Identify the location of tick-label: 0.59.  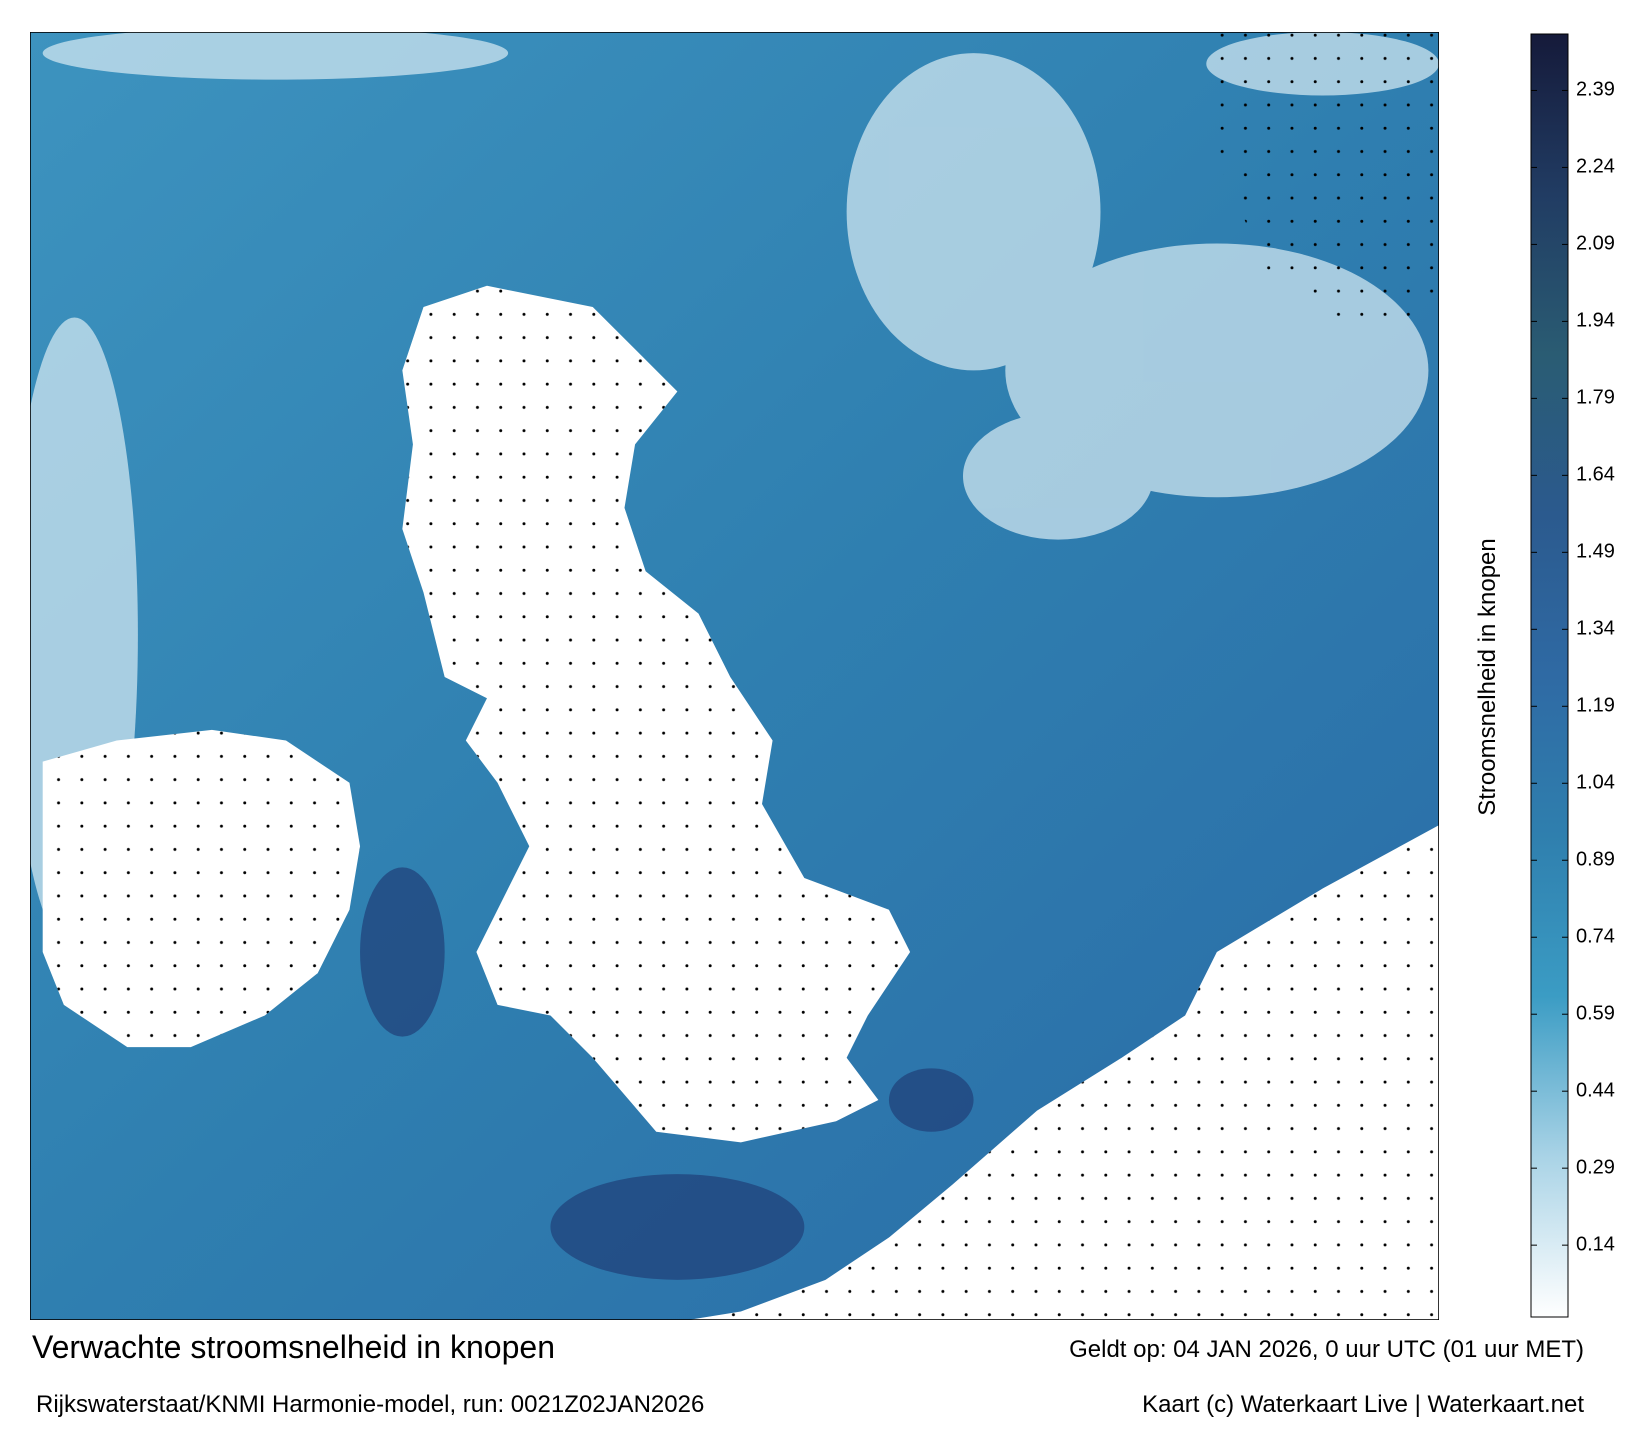
(1595, 1013).